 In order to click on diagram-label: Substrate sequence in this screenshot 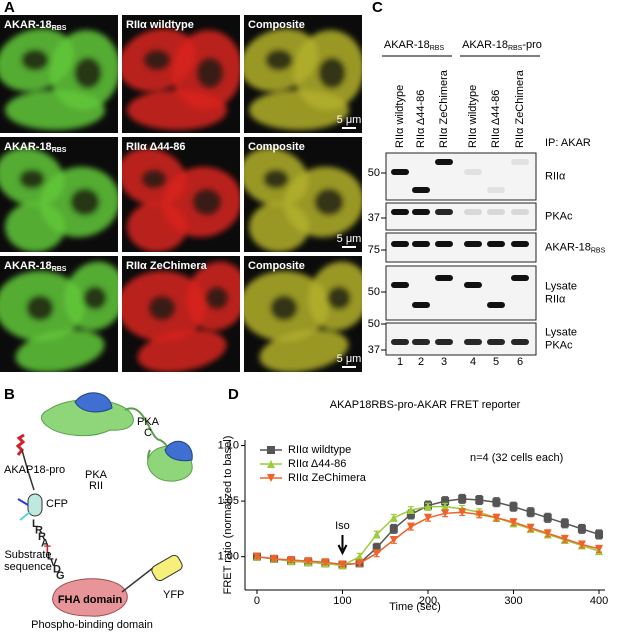, I will do `click(28, 561)`.